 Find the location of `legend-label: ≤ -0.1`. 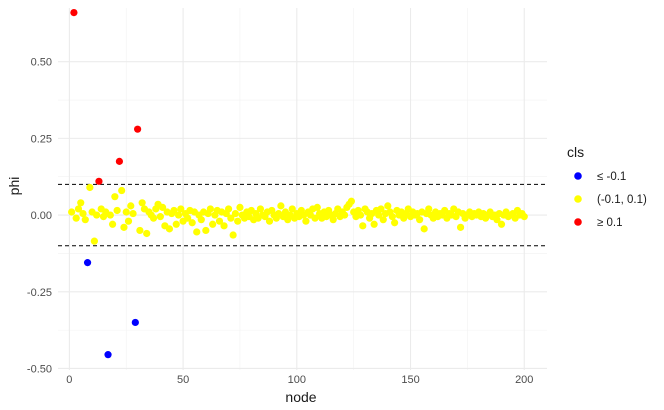

legend-label: ≤ -0.1 is located at coordinates (611, 177).